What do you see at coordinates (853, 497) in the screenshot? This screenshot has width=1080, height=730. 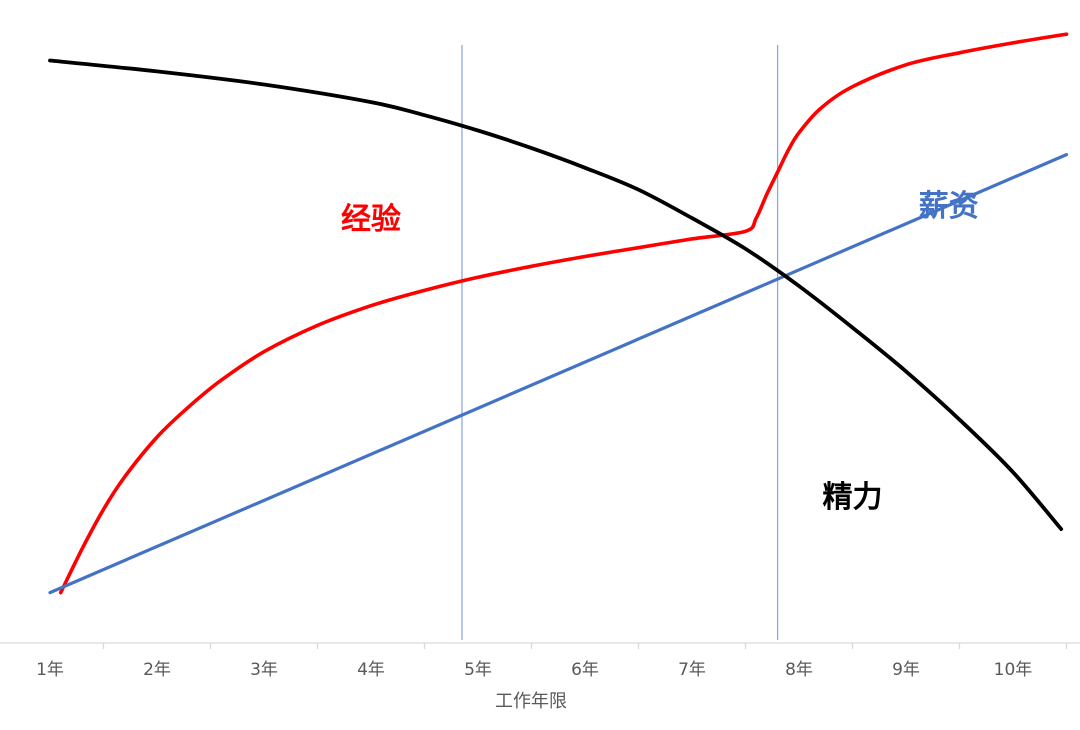 I see `energy-label: 精力` at bounding box center [853, 497].